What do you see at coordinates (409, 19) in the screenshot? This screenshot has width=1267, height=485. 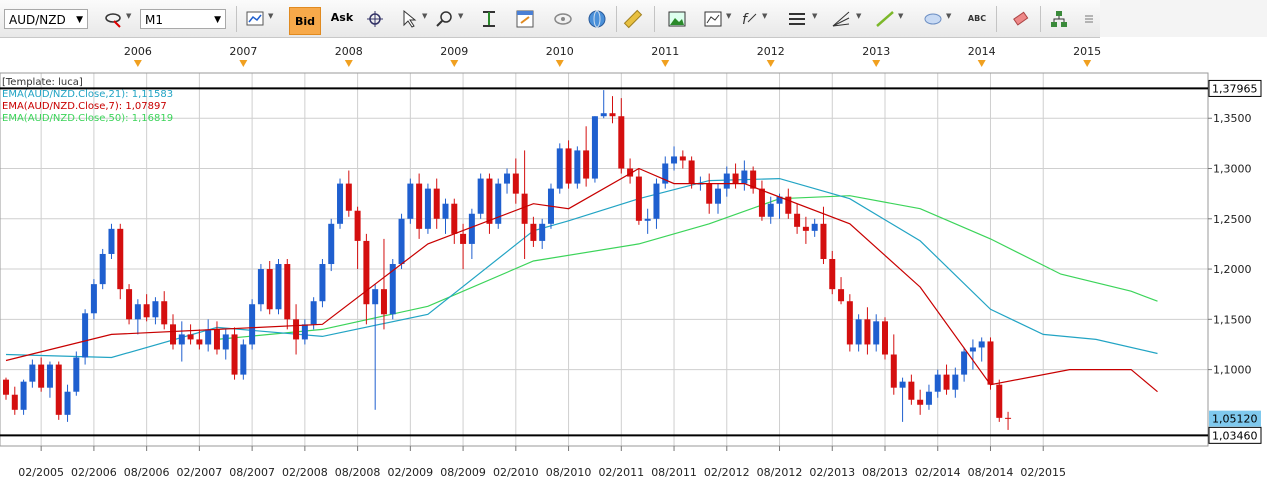 I see `cursor-icon` at bounding box center [409, 19].